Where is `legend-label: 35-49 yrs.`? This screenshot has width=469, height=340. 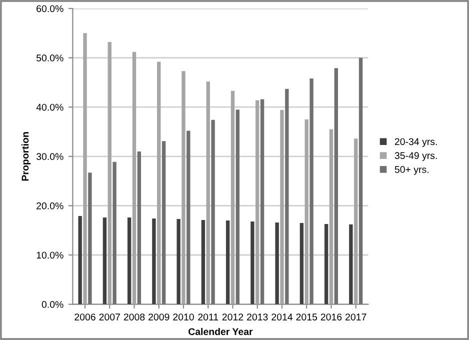 legend-label: 35-49 yrs. is located at coordinates (415, 156).